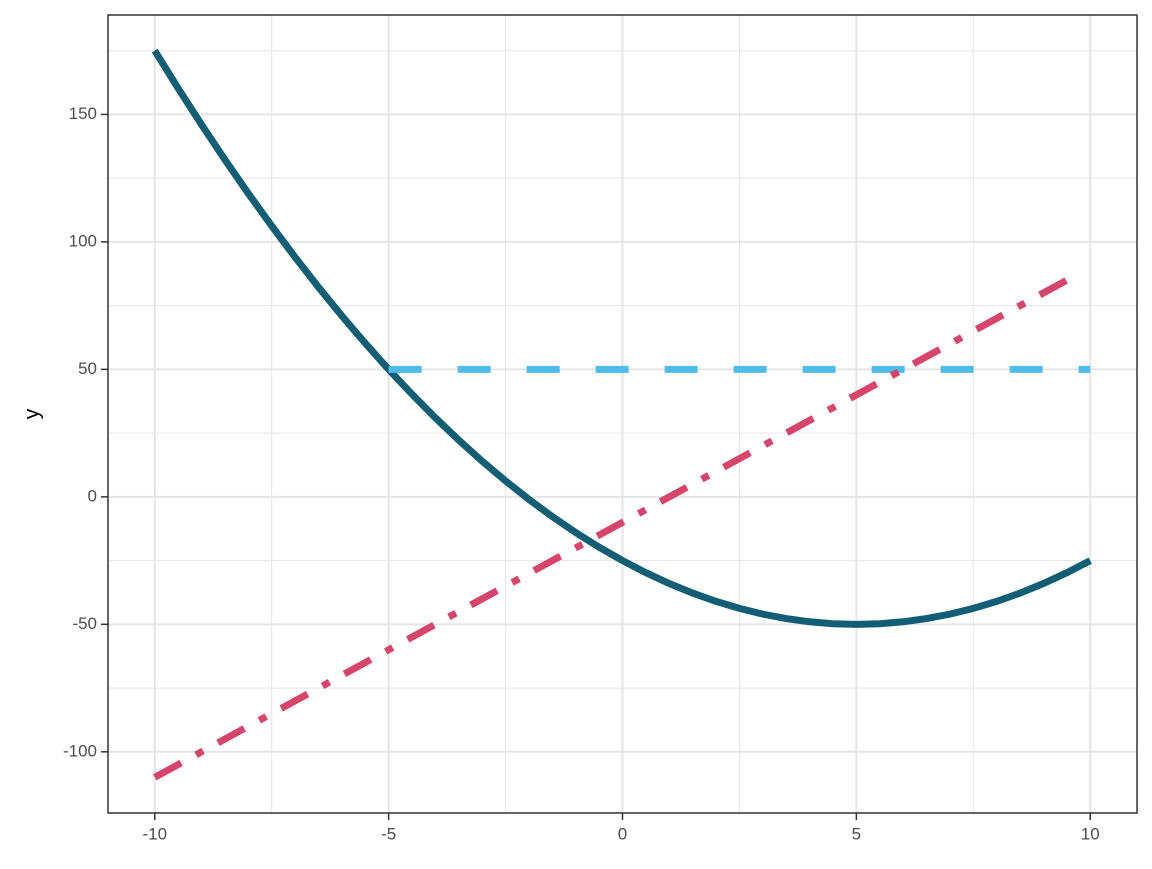 This screenshot has height=869, width=1152. What do you see at coordinates (87, 368) in the screenshot?
I see `y-tick-label: 50` at bounding box center [87, 368].